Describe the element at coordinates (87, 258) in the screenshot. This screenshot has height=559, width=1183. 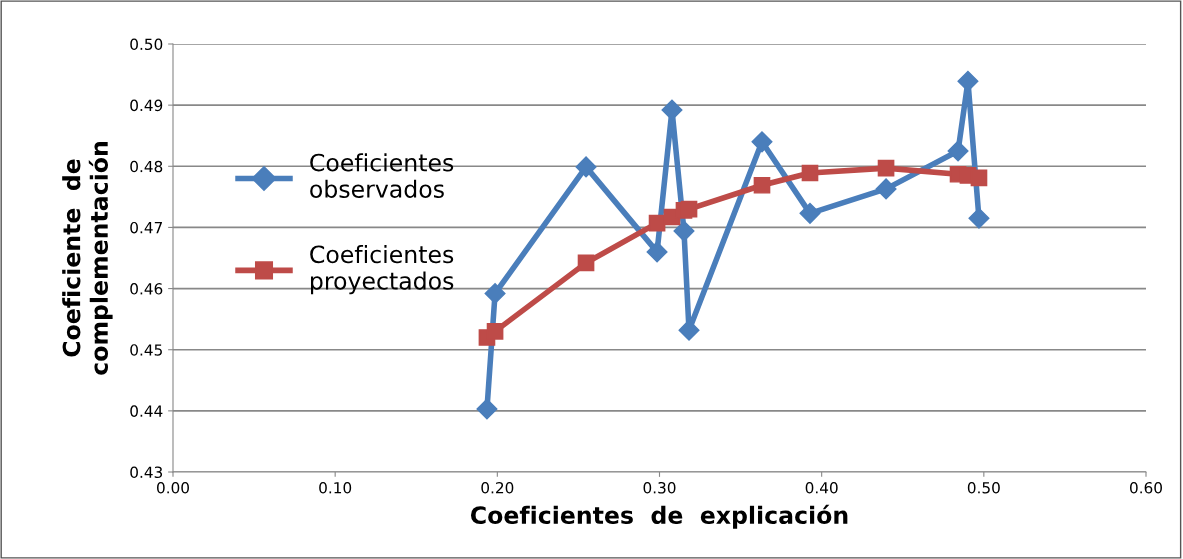
I see `y-axis-title: Coeficiente de complementación` at that location.